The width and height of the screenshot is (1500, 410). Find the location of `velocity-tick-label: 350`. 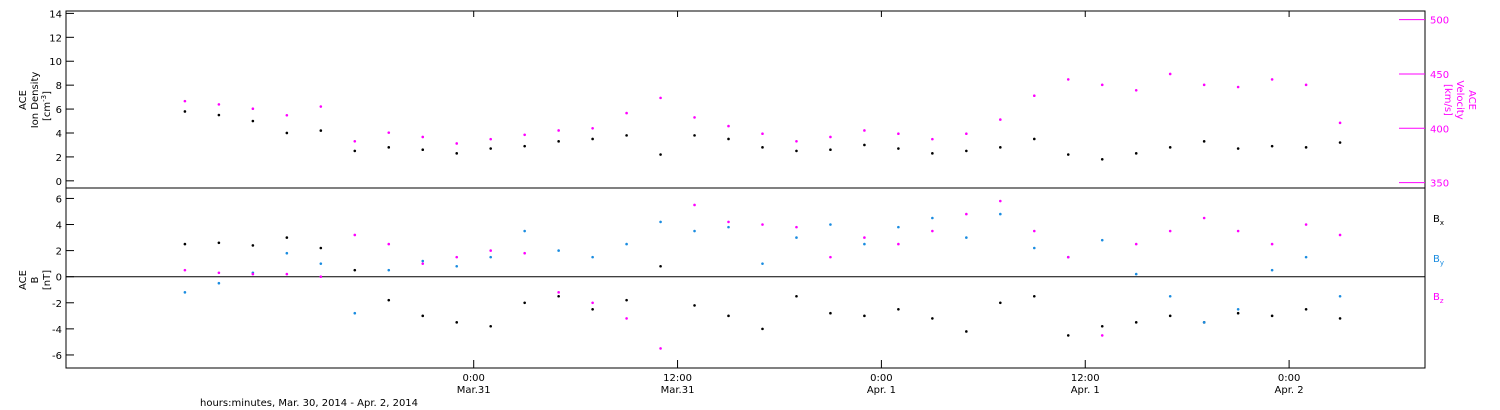

velocity-tick-label: 350 is located at coordinates (1439, 184).